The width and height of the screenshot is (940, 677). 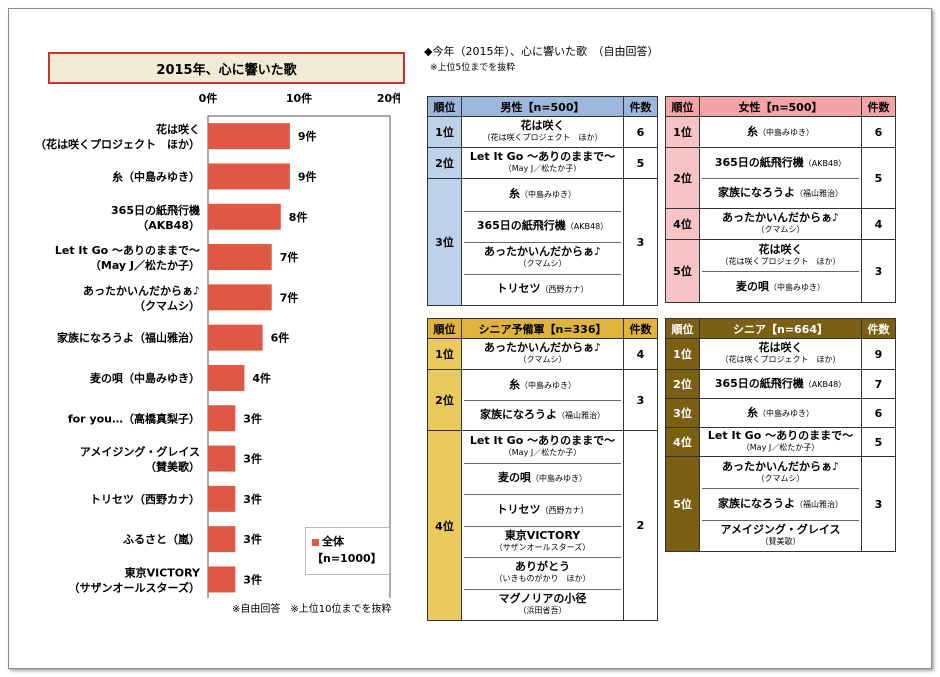 I want to click on x-tick-label: 20件, so click(x=388, y=98).